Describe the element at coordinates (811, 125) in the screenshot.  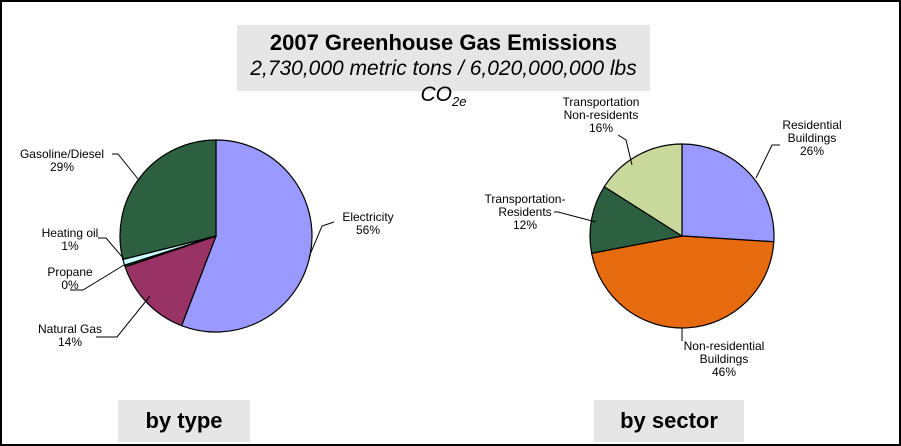
I see `slice-label-line: Residential` at that location.